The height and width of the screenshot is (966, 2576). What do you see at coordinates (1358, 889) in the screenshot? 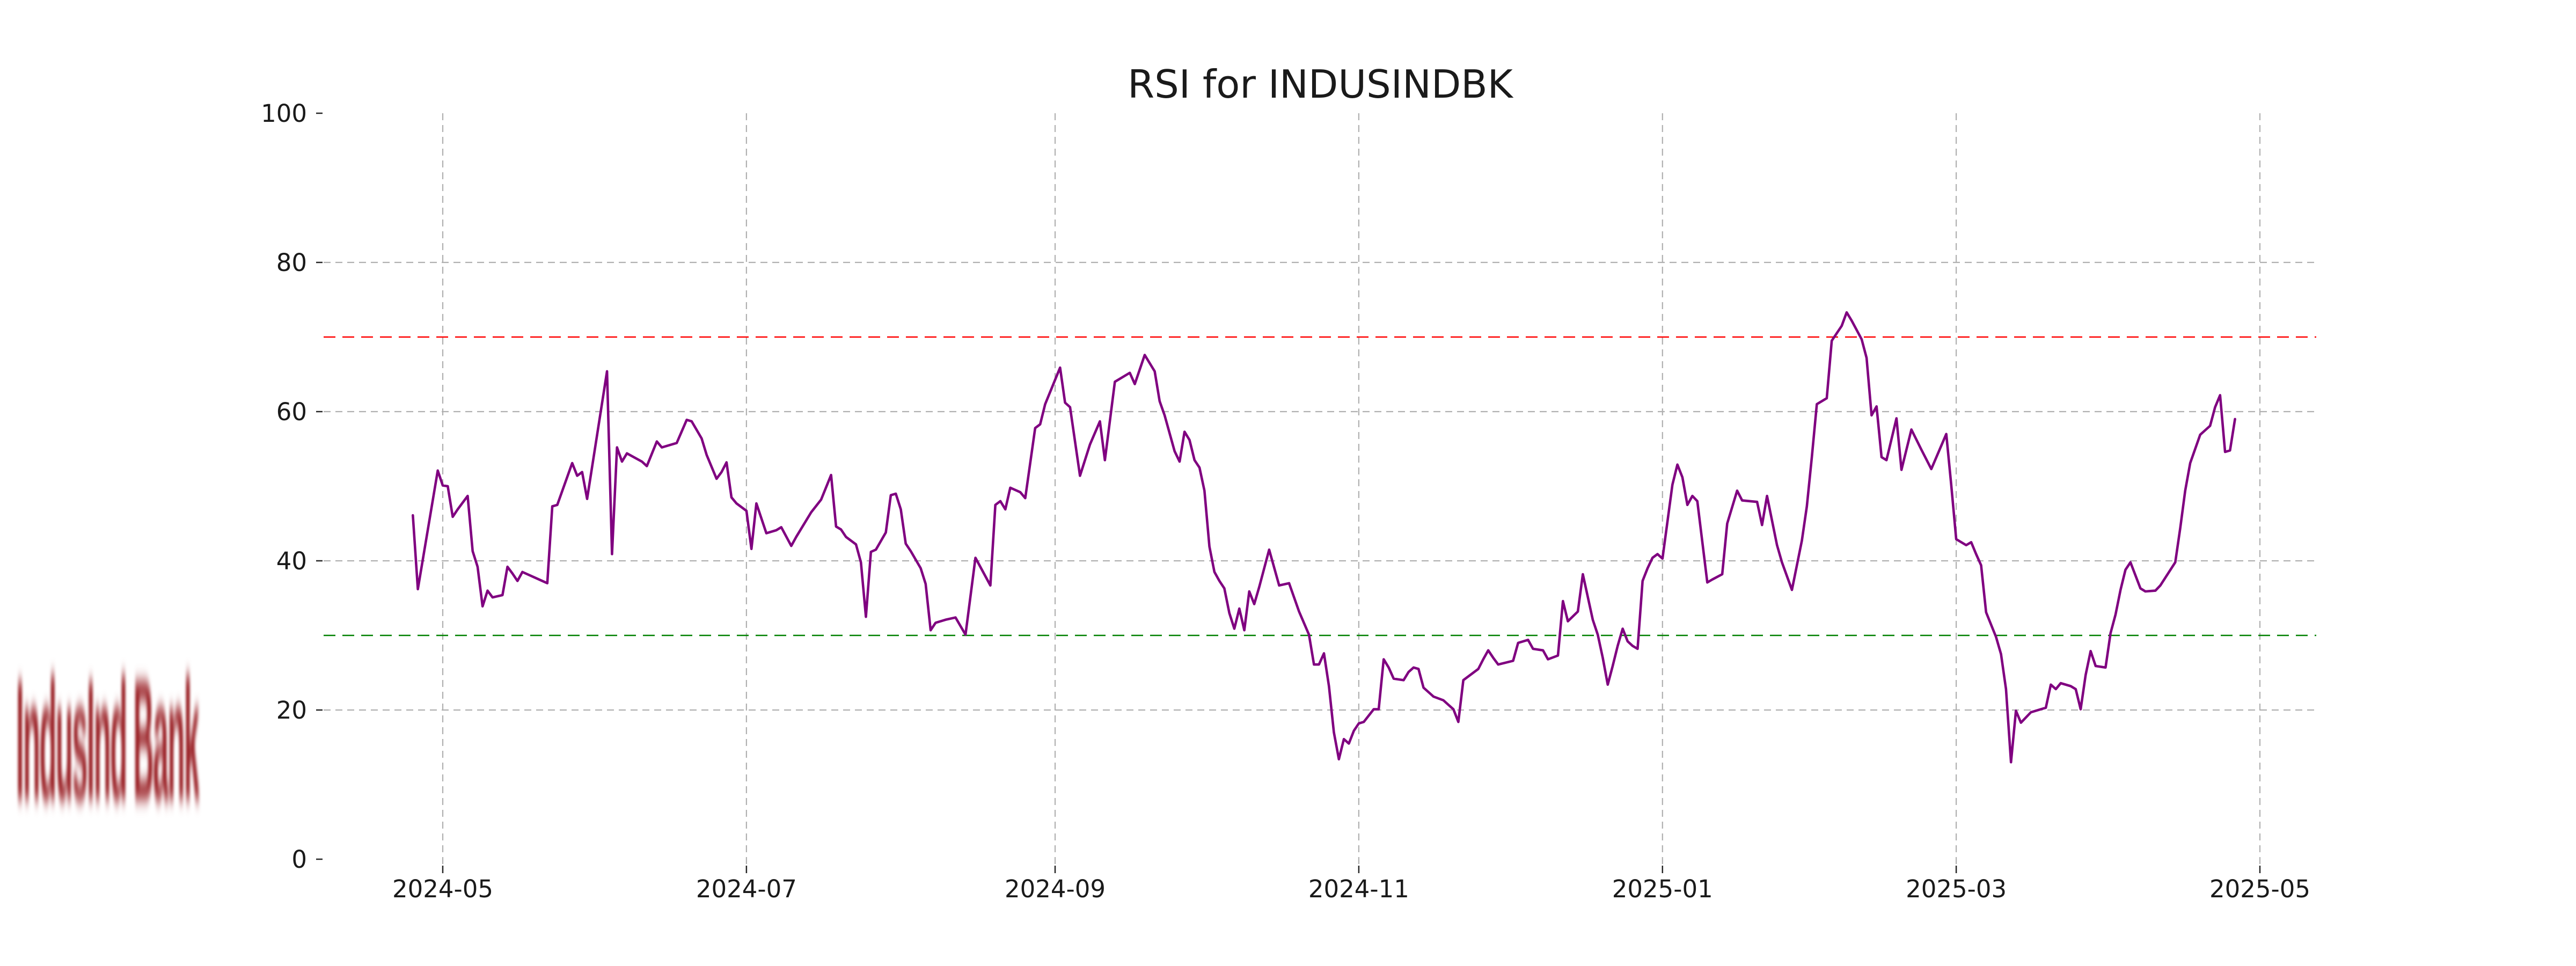
I see `x-tick-label-2024-11: 2024-11` at bounding box center [1358, 889].